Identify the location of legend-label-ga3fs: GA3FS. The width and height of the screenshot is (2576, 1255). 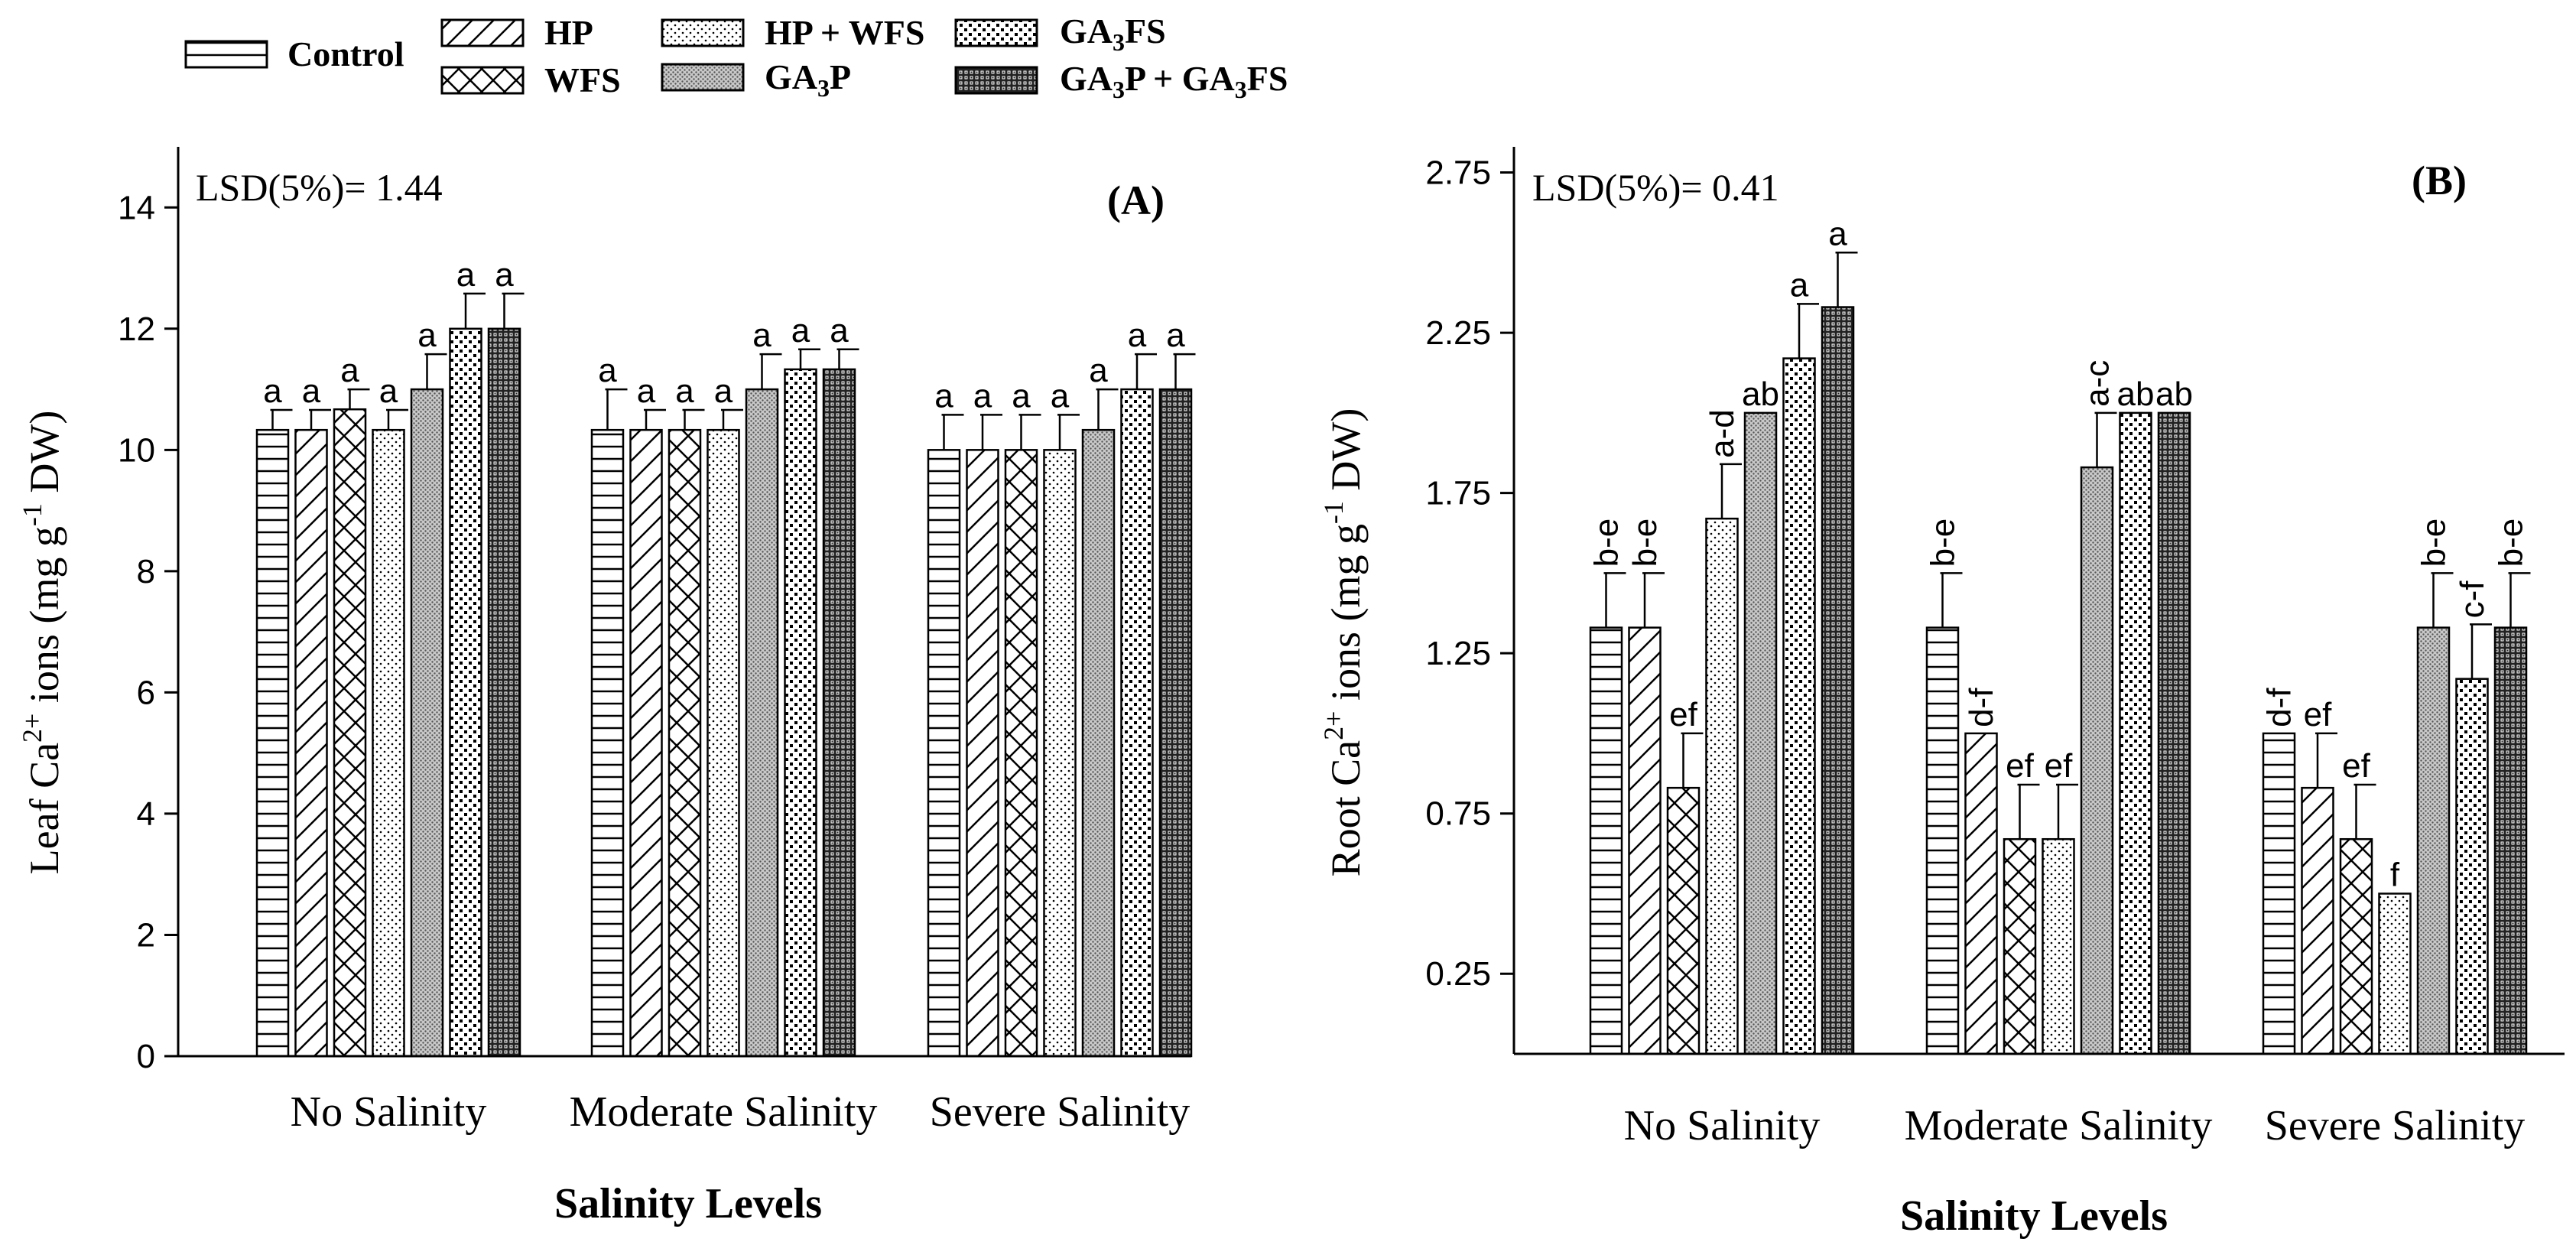
(1113, 33).